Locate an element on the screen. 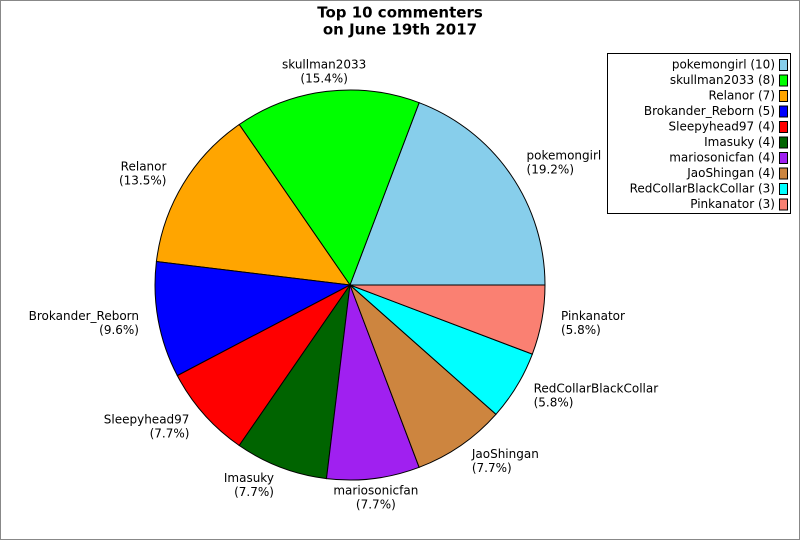 The height and width of the screenshot is (540, 800). slice-label: Sleepyhead97 is located at coordinates (147, 420).